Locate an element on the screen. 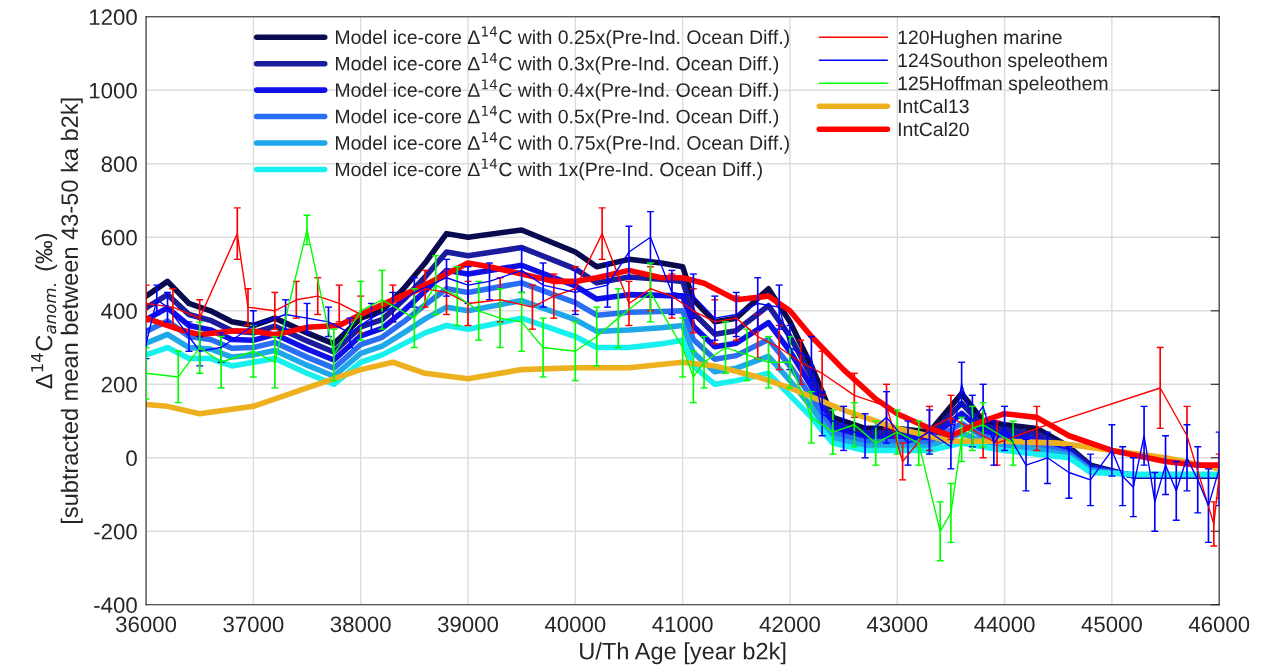  legend-label: IntCal20 is located at coordinates (933, 129).